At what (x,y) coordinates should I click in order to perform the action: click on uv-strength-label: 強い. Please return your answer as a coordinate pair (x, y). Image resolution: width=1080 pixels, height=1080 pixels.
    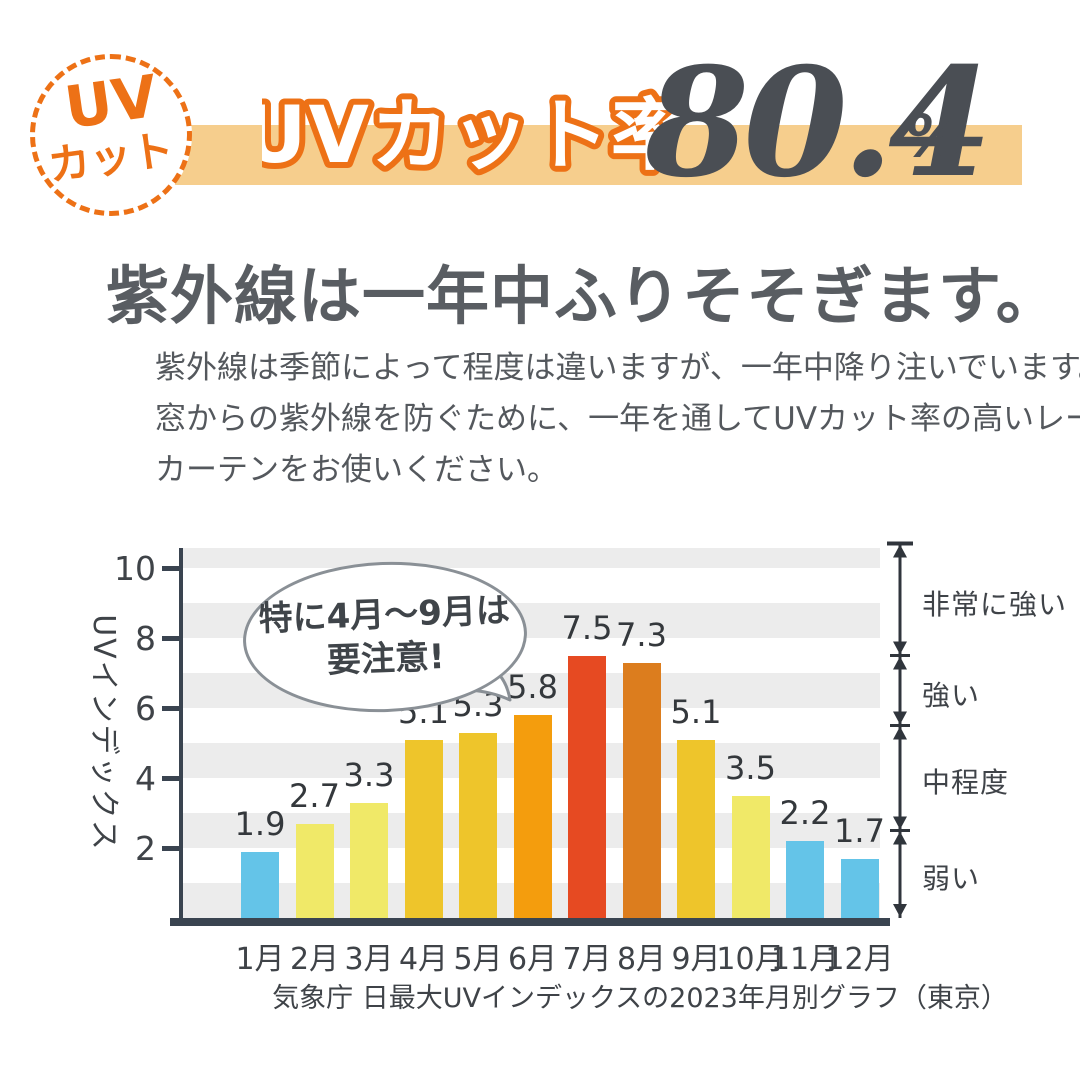
    Looking at the image, I should click on (951, 695).